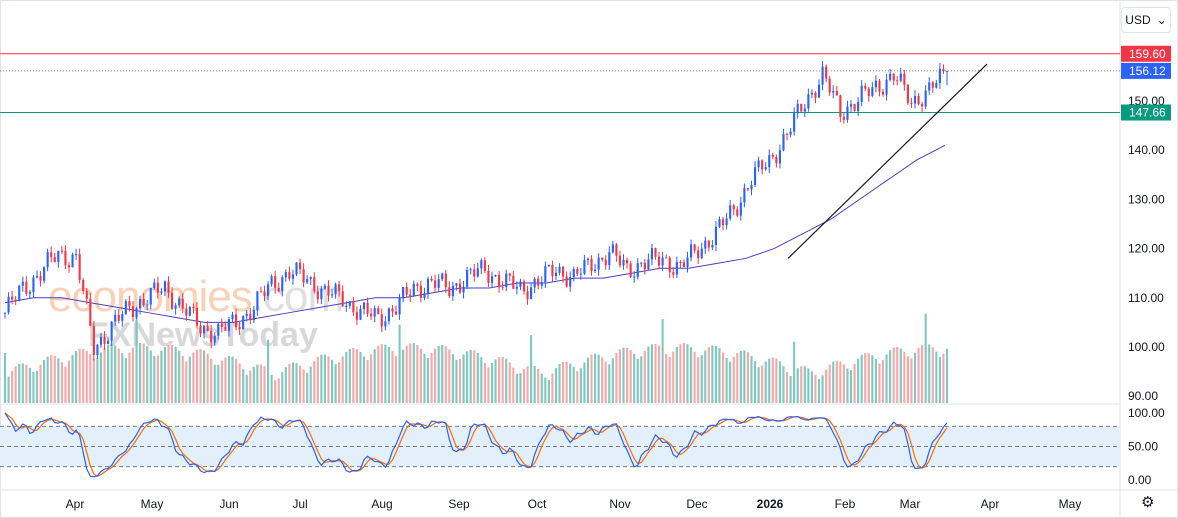  Describe the element at coordinates (1146, 199) in the screenshot. I see `price-tick-label: 130.00` at that location.